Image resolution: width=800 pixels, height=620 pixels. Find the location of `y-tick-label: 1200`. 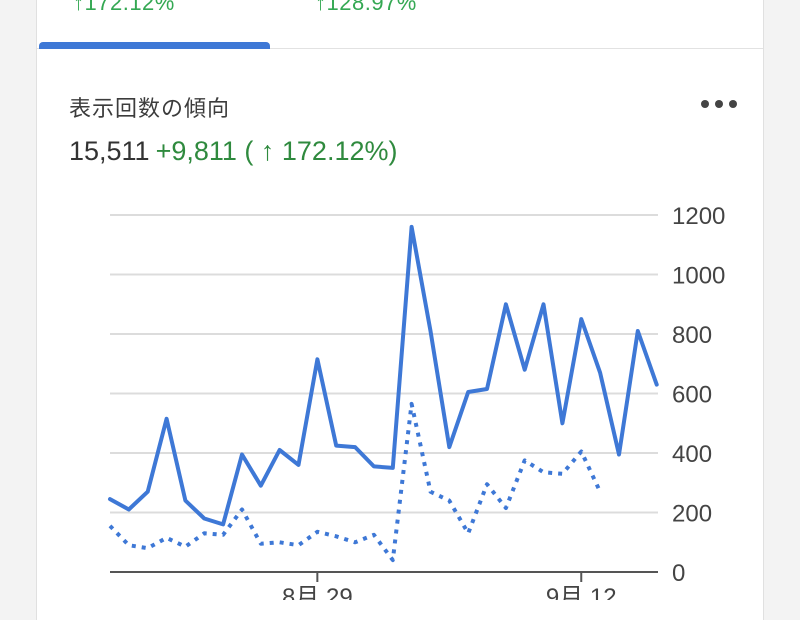

y-tick-label: 1200 is located at coordinates (698, 216).